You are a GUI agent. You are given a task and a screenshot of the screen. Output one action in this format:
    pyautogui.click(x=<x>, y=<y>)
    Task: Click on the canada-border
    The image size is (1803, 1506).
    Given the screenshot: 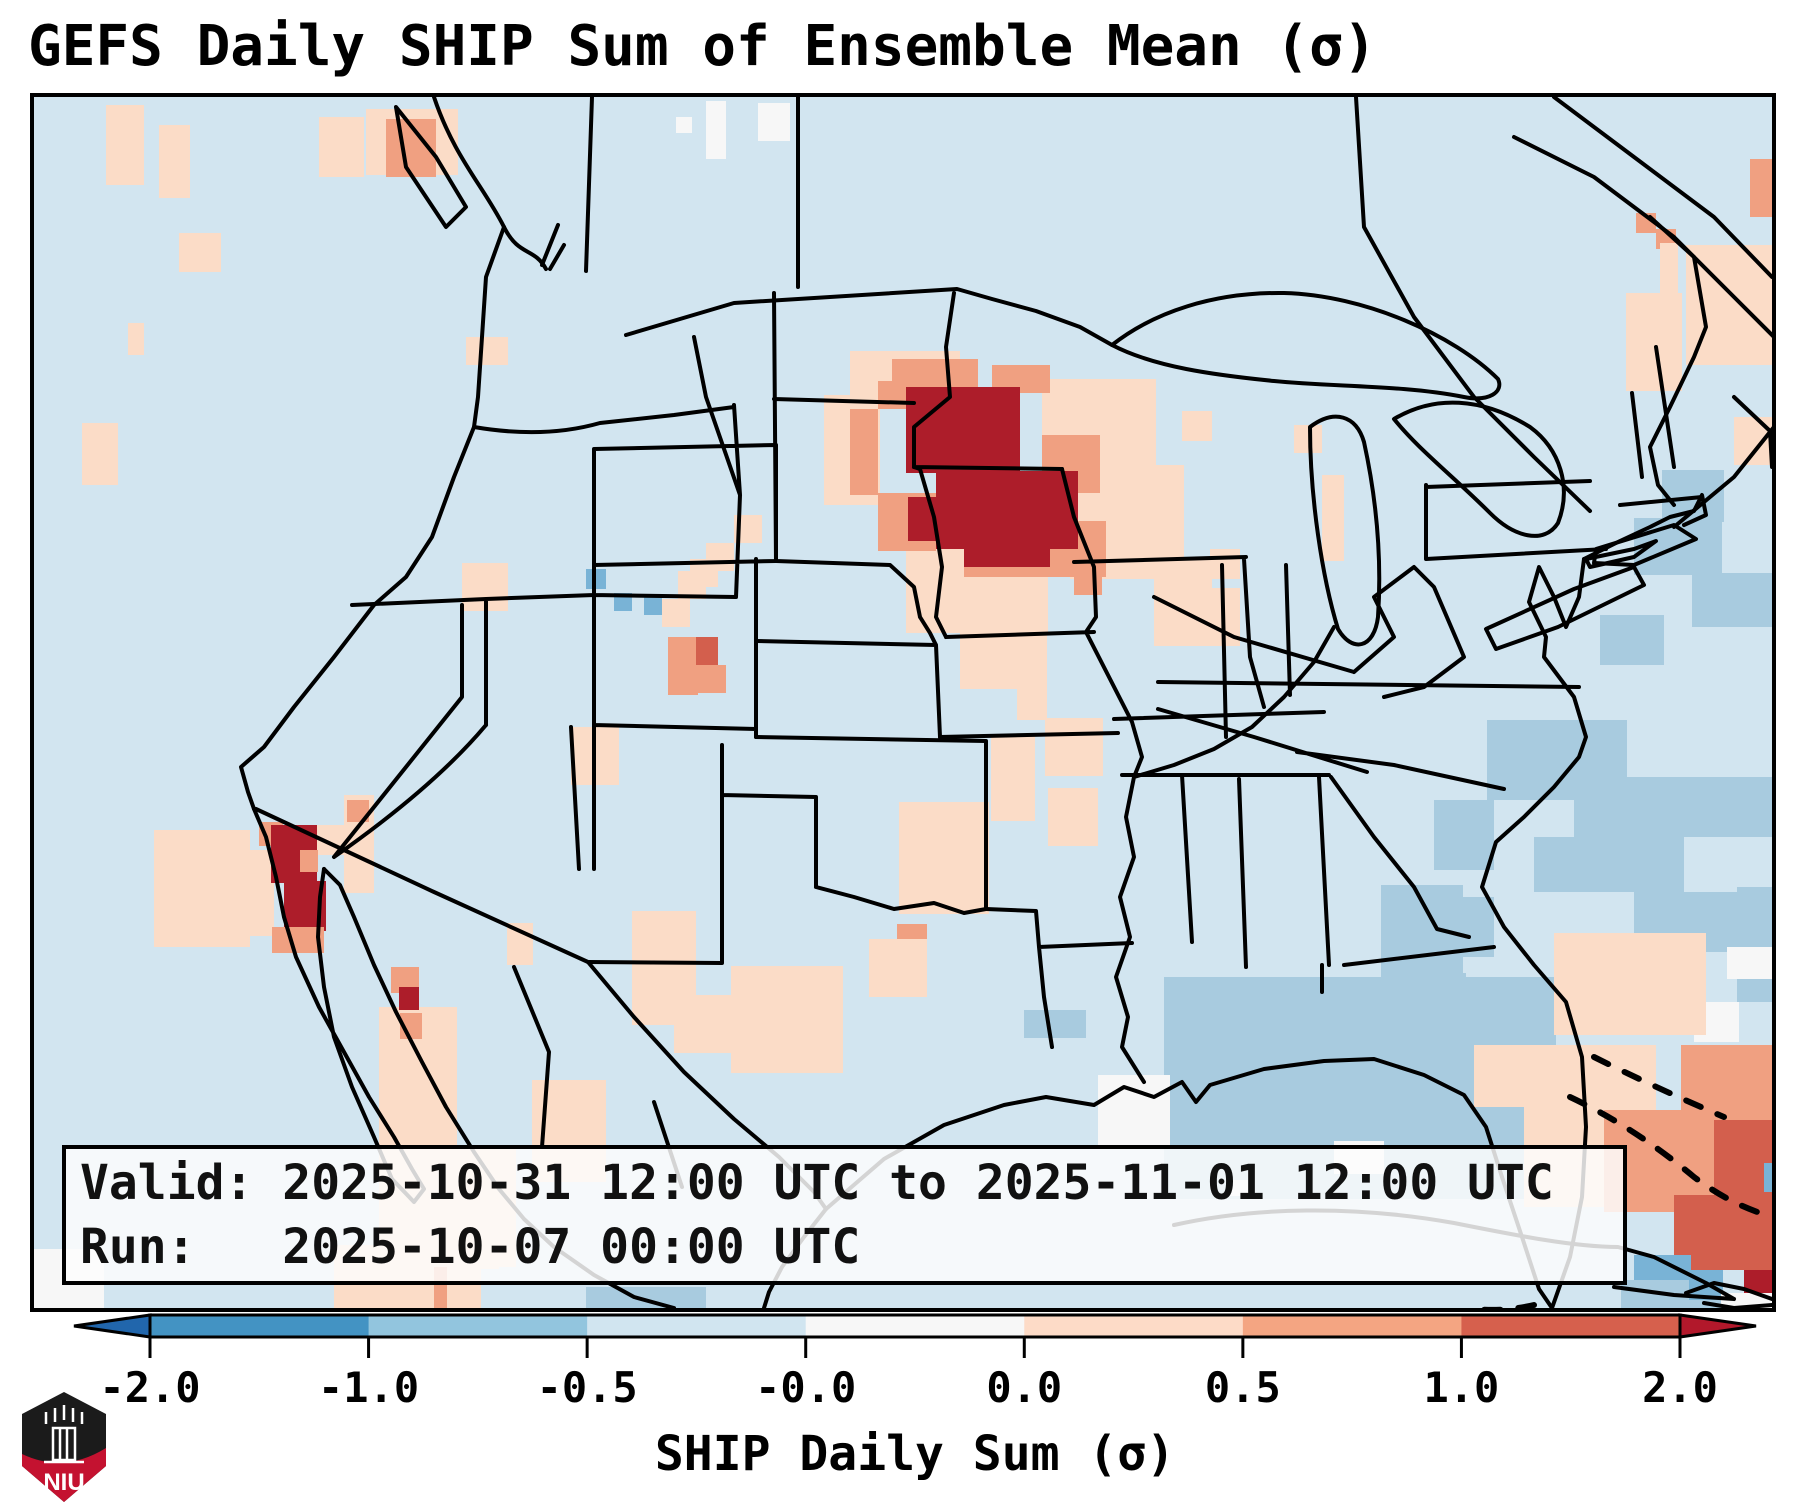 What is the action you would take?
    pyautogui.click(x=869, y=317)
    